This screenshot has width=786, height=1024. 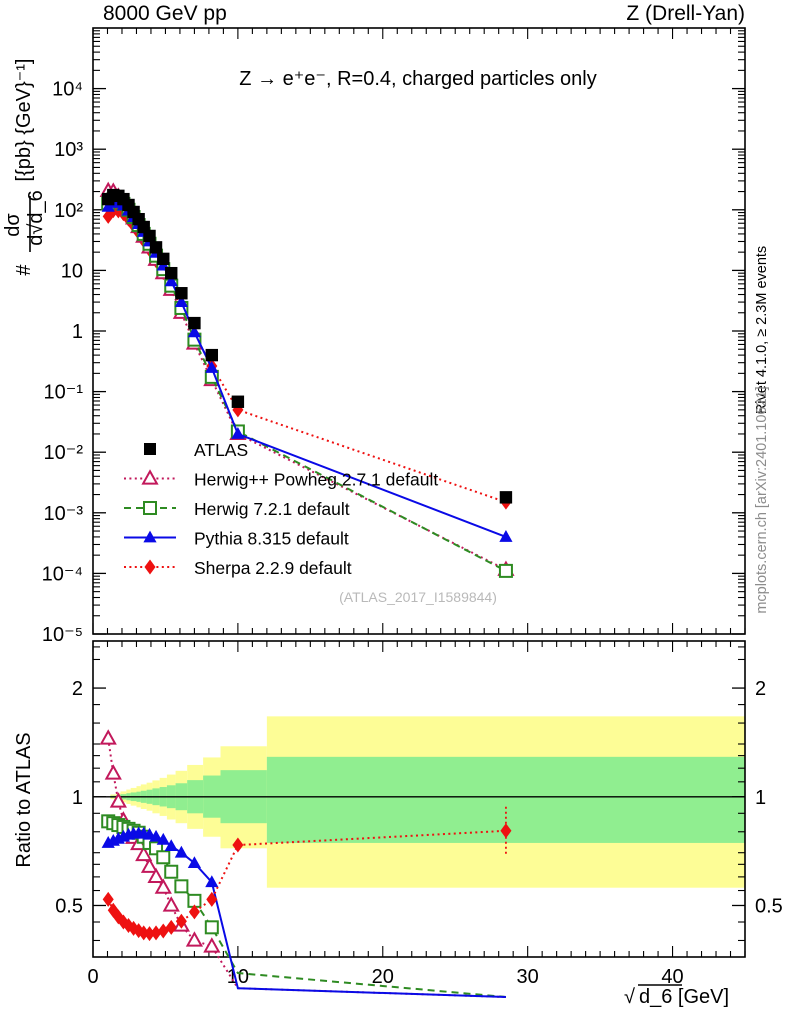 I want to click on plot-title: Z → e⁺e⁻, R=0.4, charged particles only, so click(x=417, y=79).